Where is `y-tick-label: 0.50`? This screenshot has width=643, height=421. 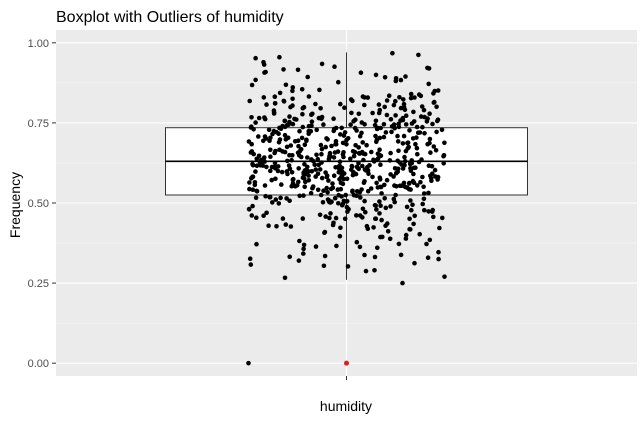
y-tick-label: 0.50 is located at coordinates (38, 204).